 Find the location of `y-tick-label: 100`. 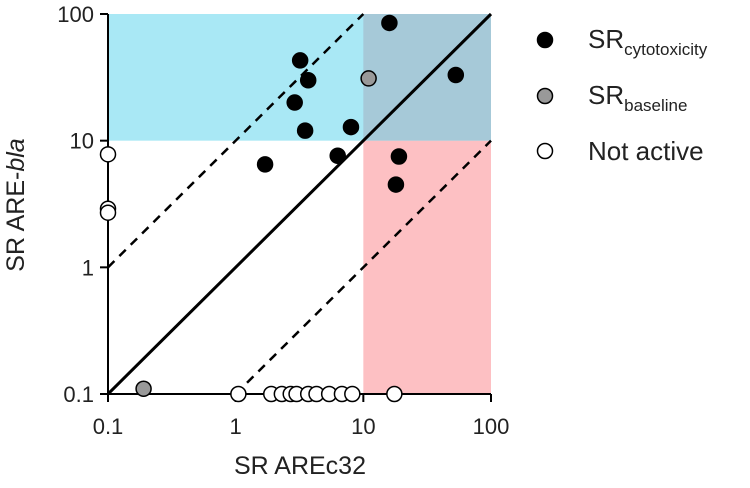

y-tick-label: 100 is located at coordinates (75, 14).